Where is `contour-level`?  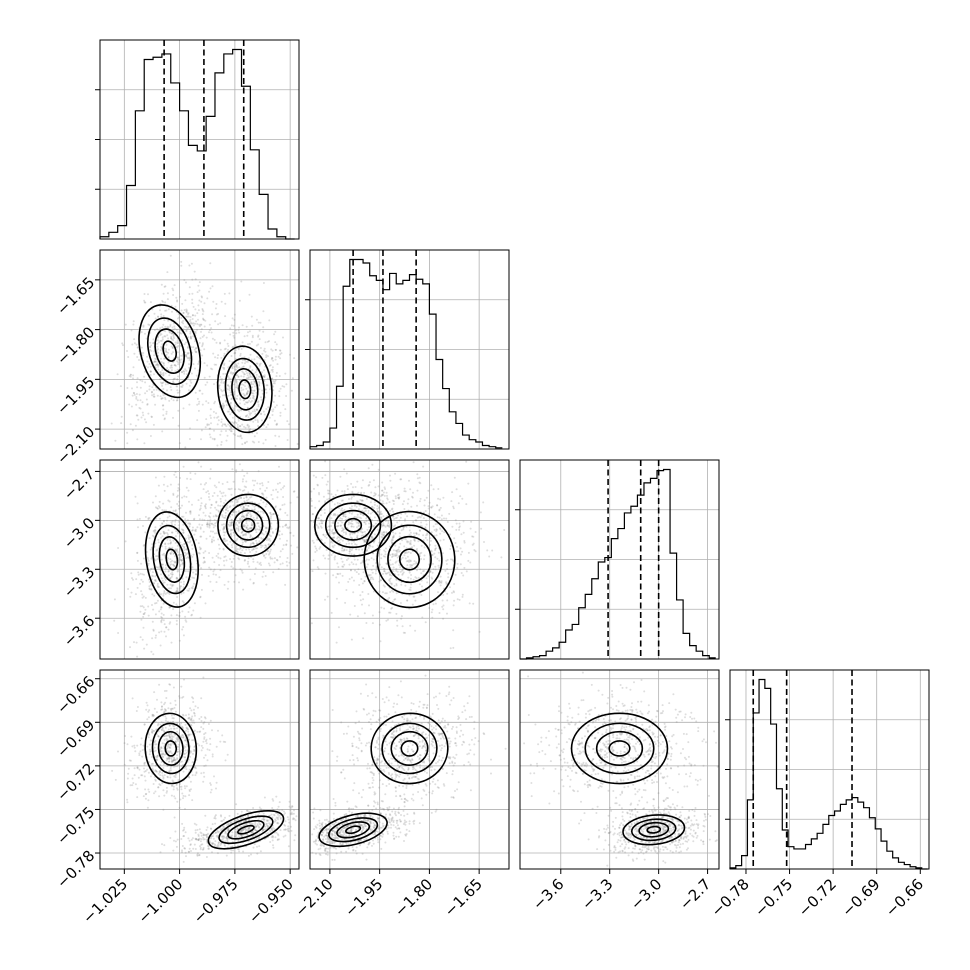
contour-level is located at coordinates (170, 351).